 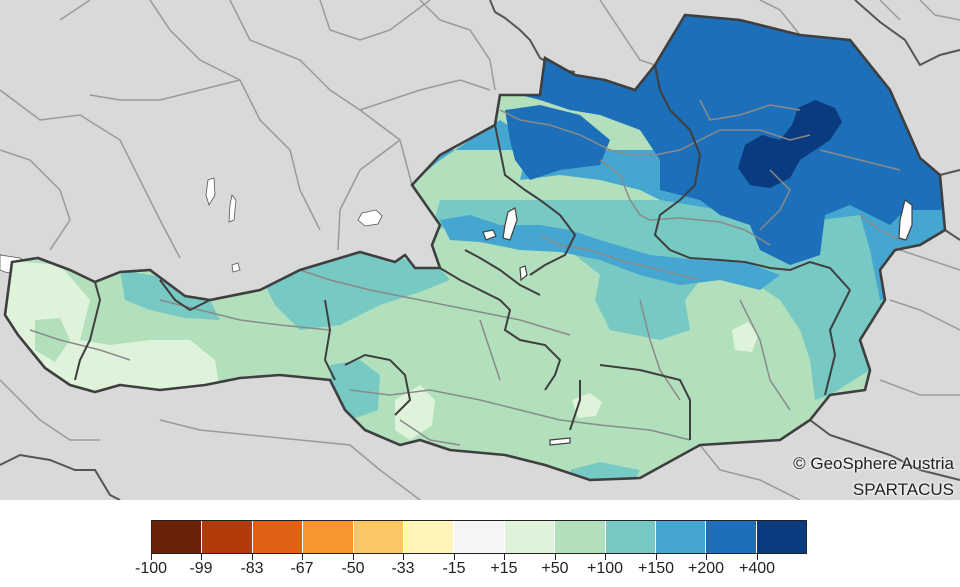 I want to click on legend-label: +100, so click(x=605, y=568).